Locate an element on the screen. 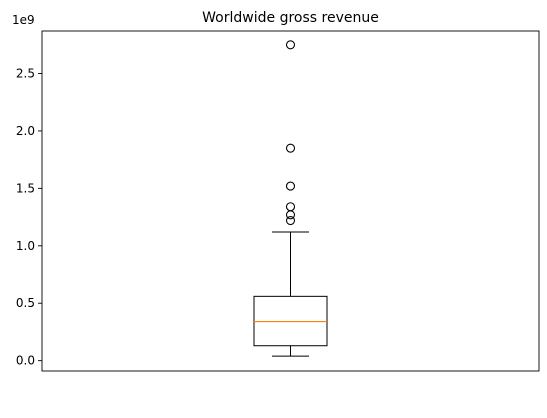 The height and width of the screenshot is (418, 547). y-tick-label: 2.0 is located at coordinates (25, 131).